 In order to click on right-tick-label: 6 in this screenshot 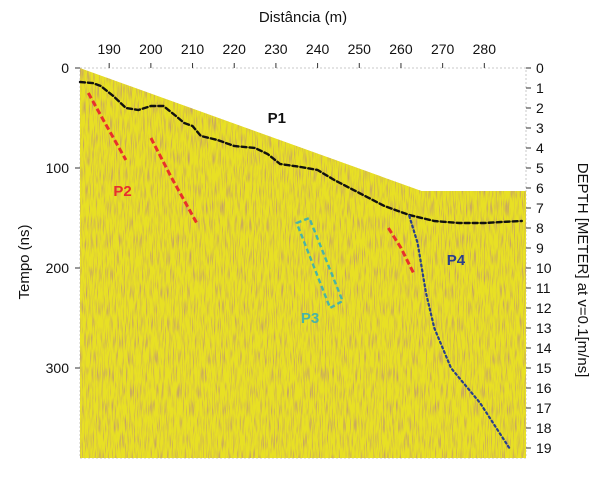, I will do `click(540, 188)`.